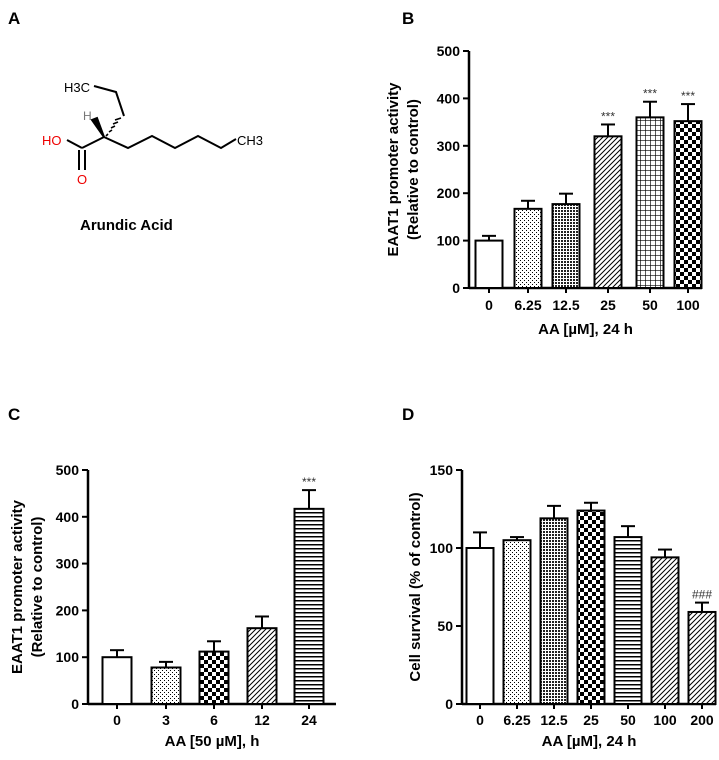 The image size is (719, 760). I want to click on panel-label-b: B, so click(408, 18).